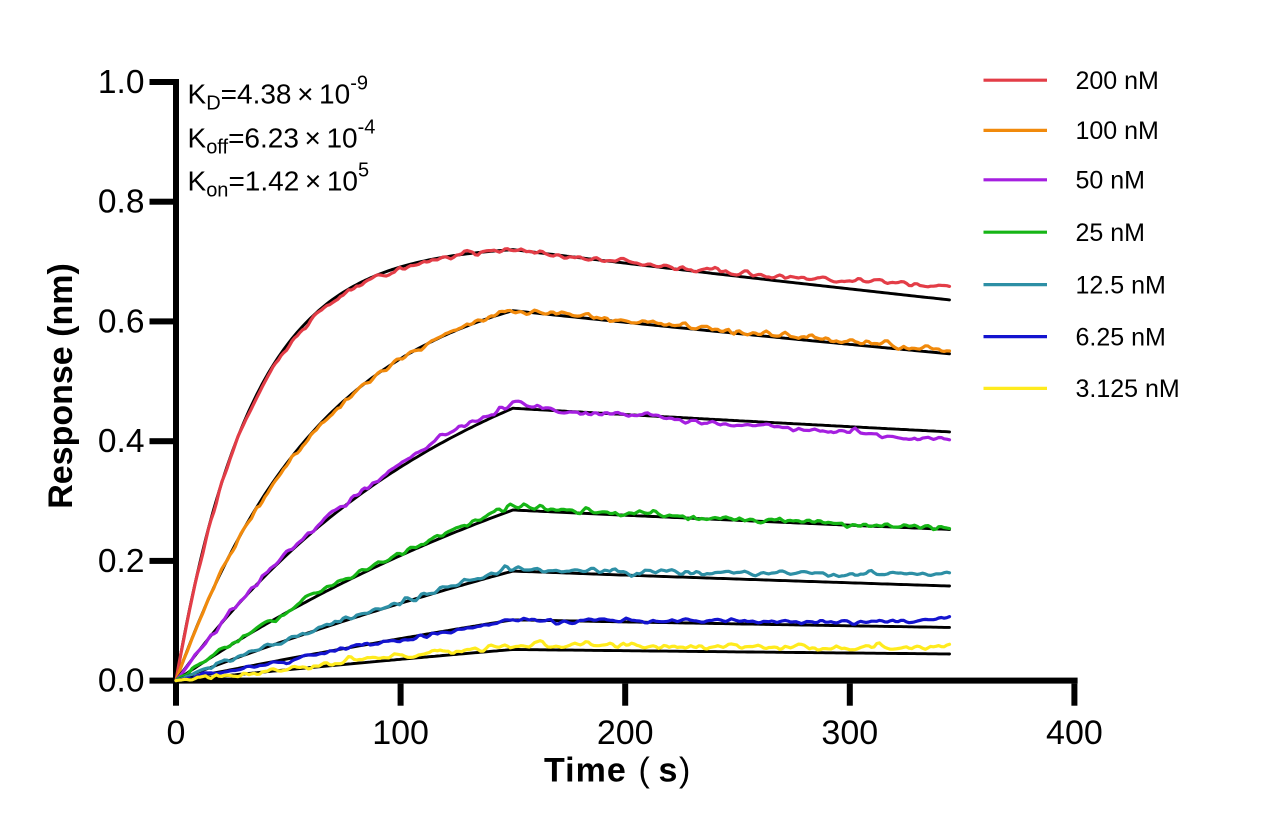 This screenshot has height=834, width=1285. Describe the element at coordinates (400, 733) in the screenshot. I see `svg-text: 100` at that location.